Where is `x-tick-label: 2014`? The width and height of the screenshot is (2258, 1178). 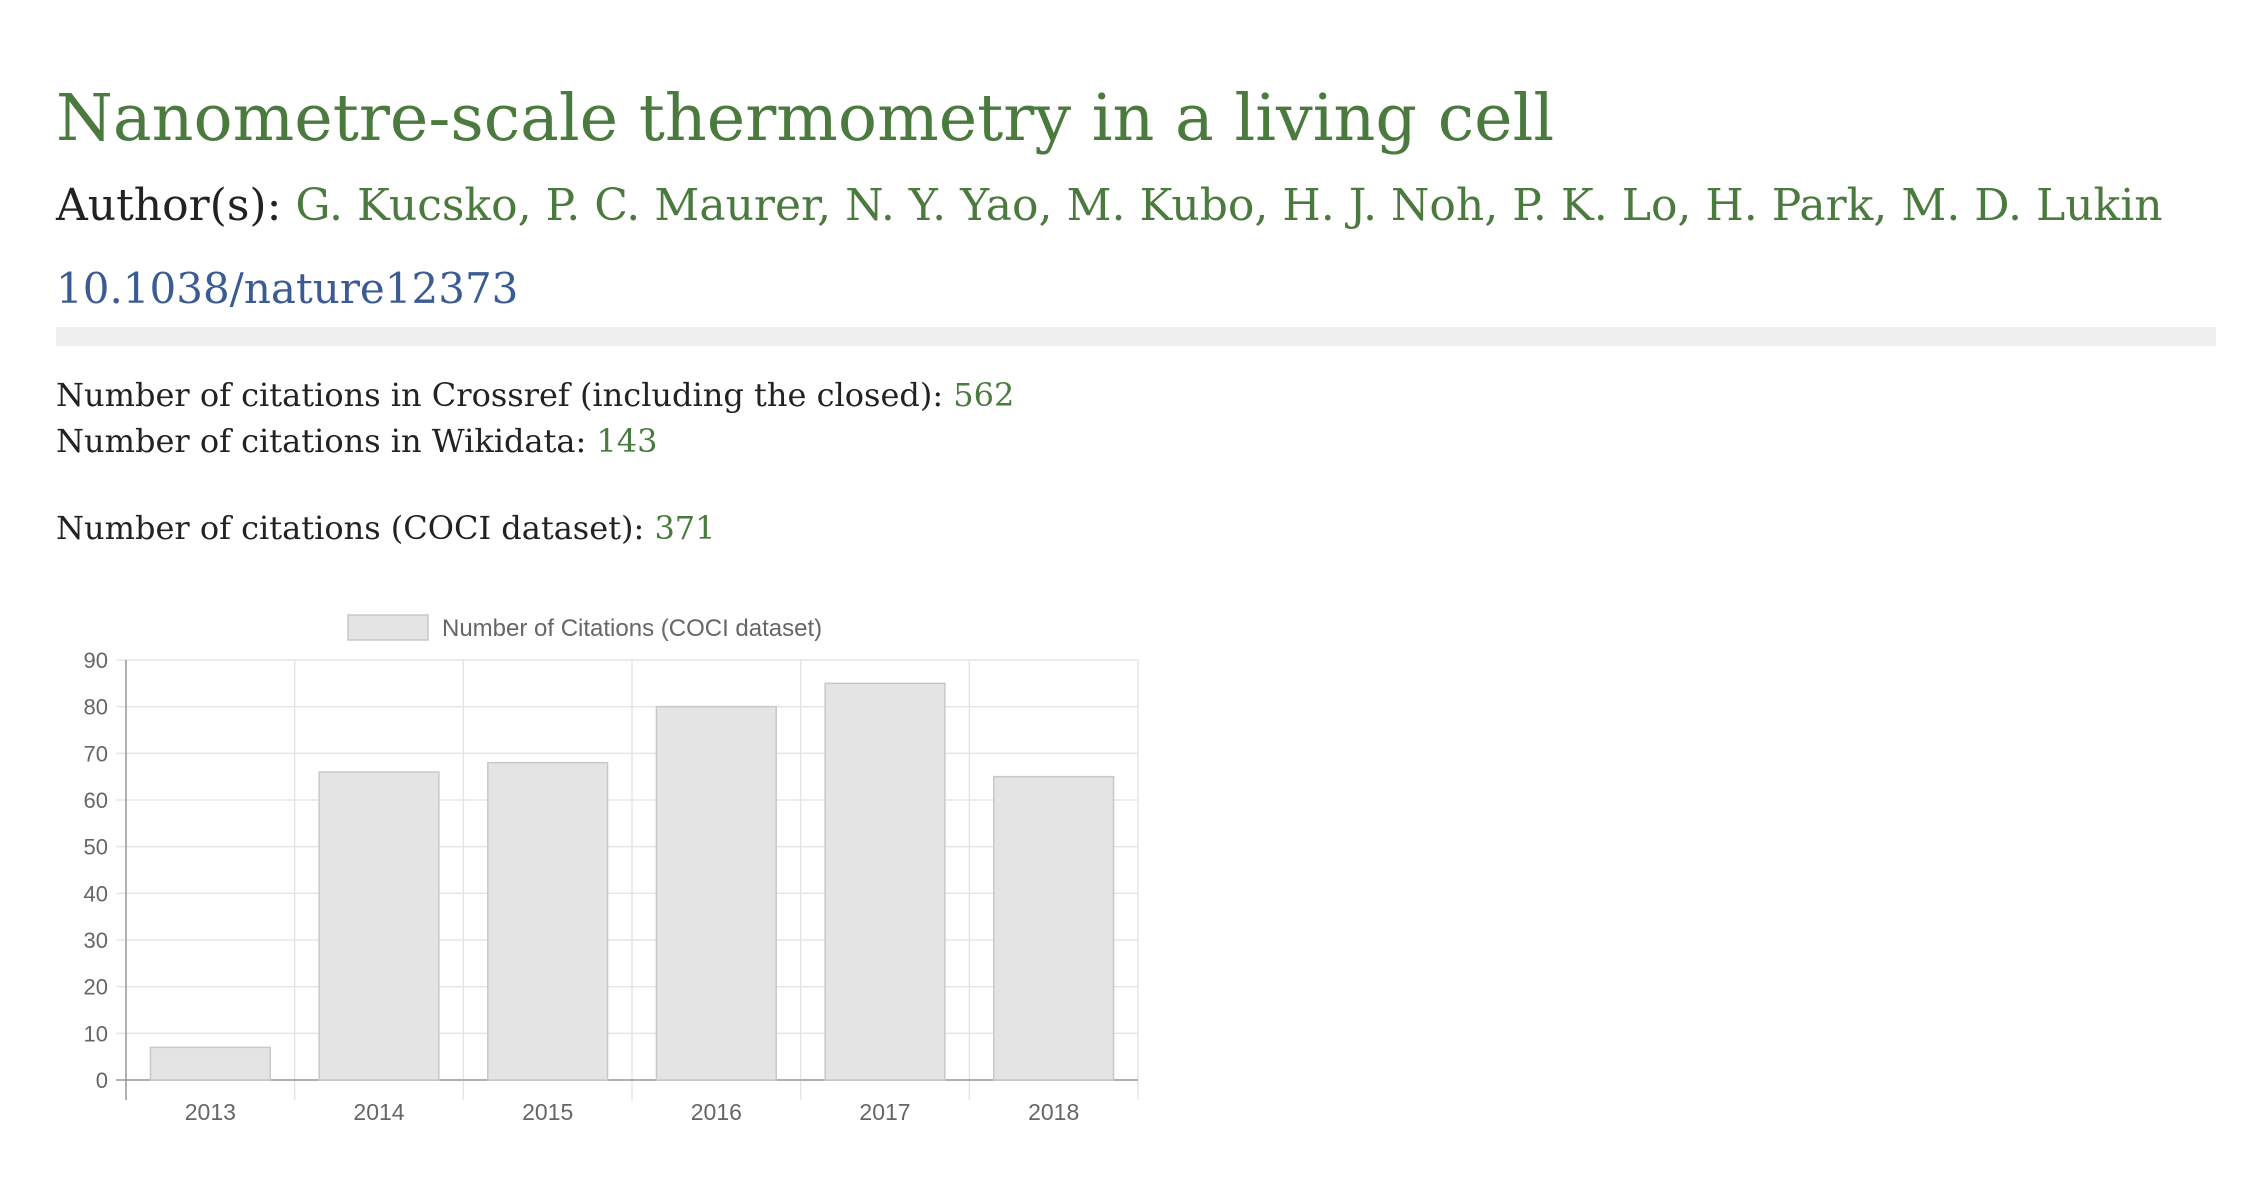 x-tick-label: 2014 is located at coordinates (378, 1109).